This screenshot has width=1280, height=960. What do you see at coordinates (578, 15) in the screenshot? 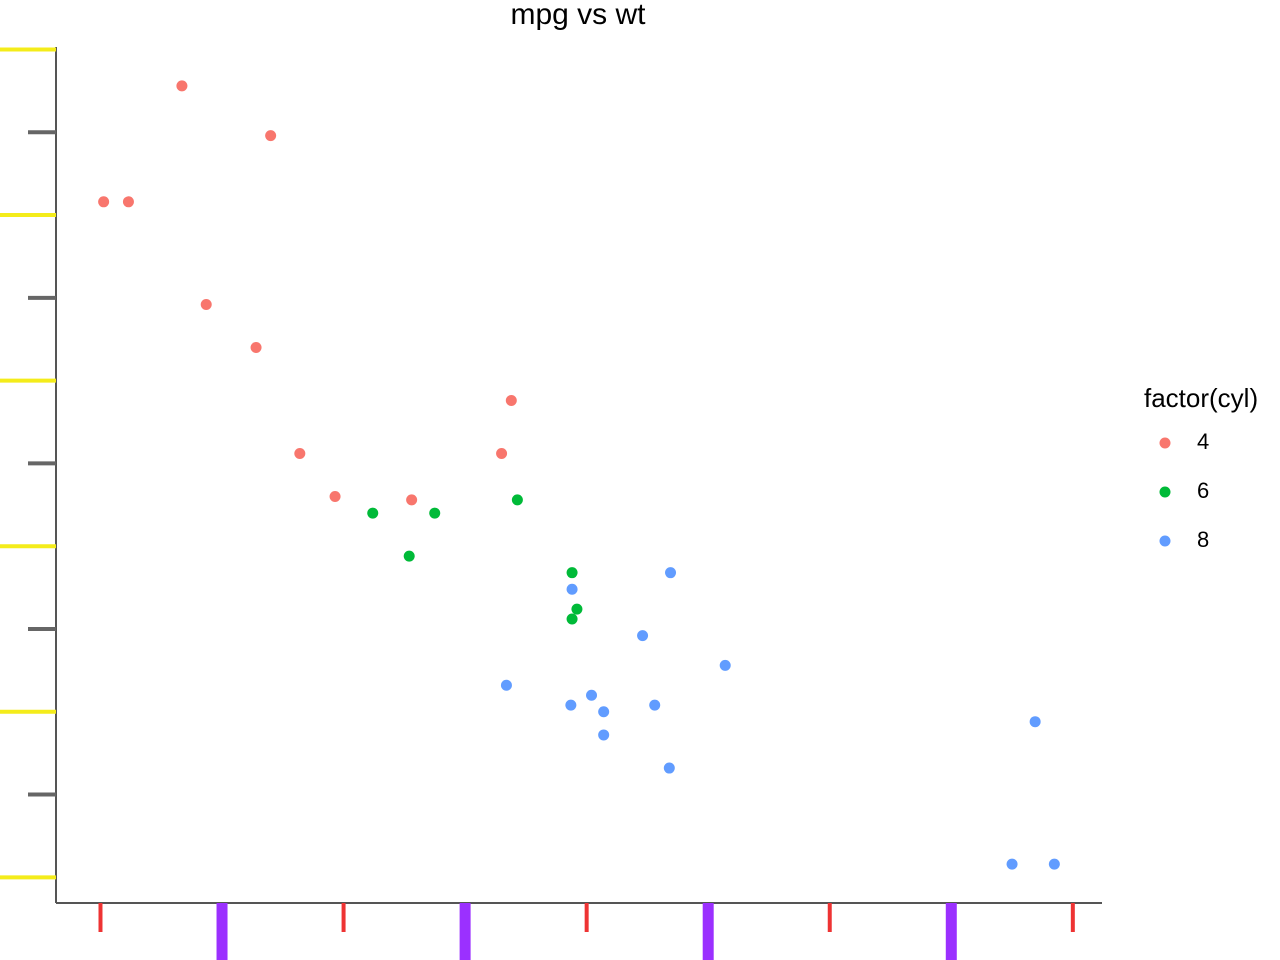
I see `chart-title: mpg vs wt` at bounding box center [578, 15].